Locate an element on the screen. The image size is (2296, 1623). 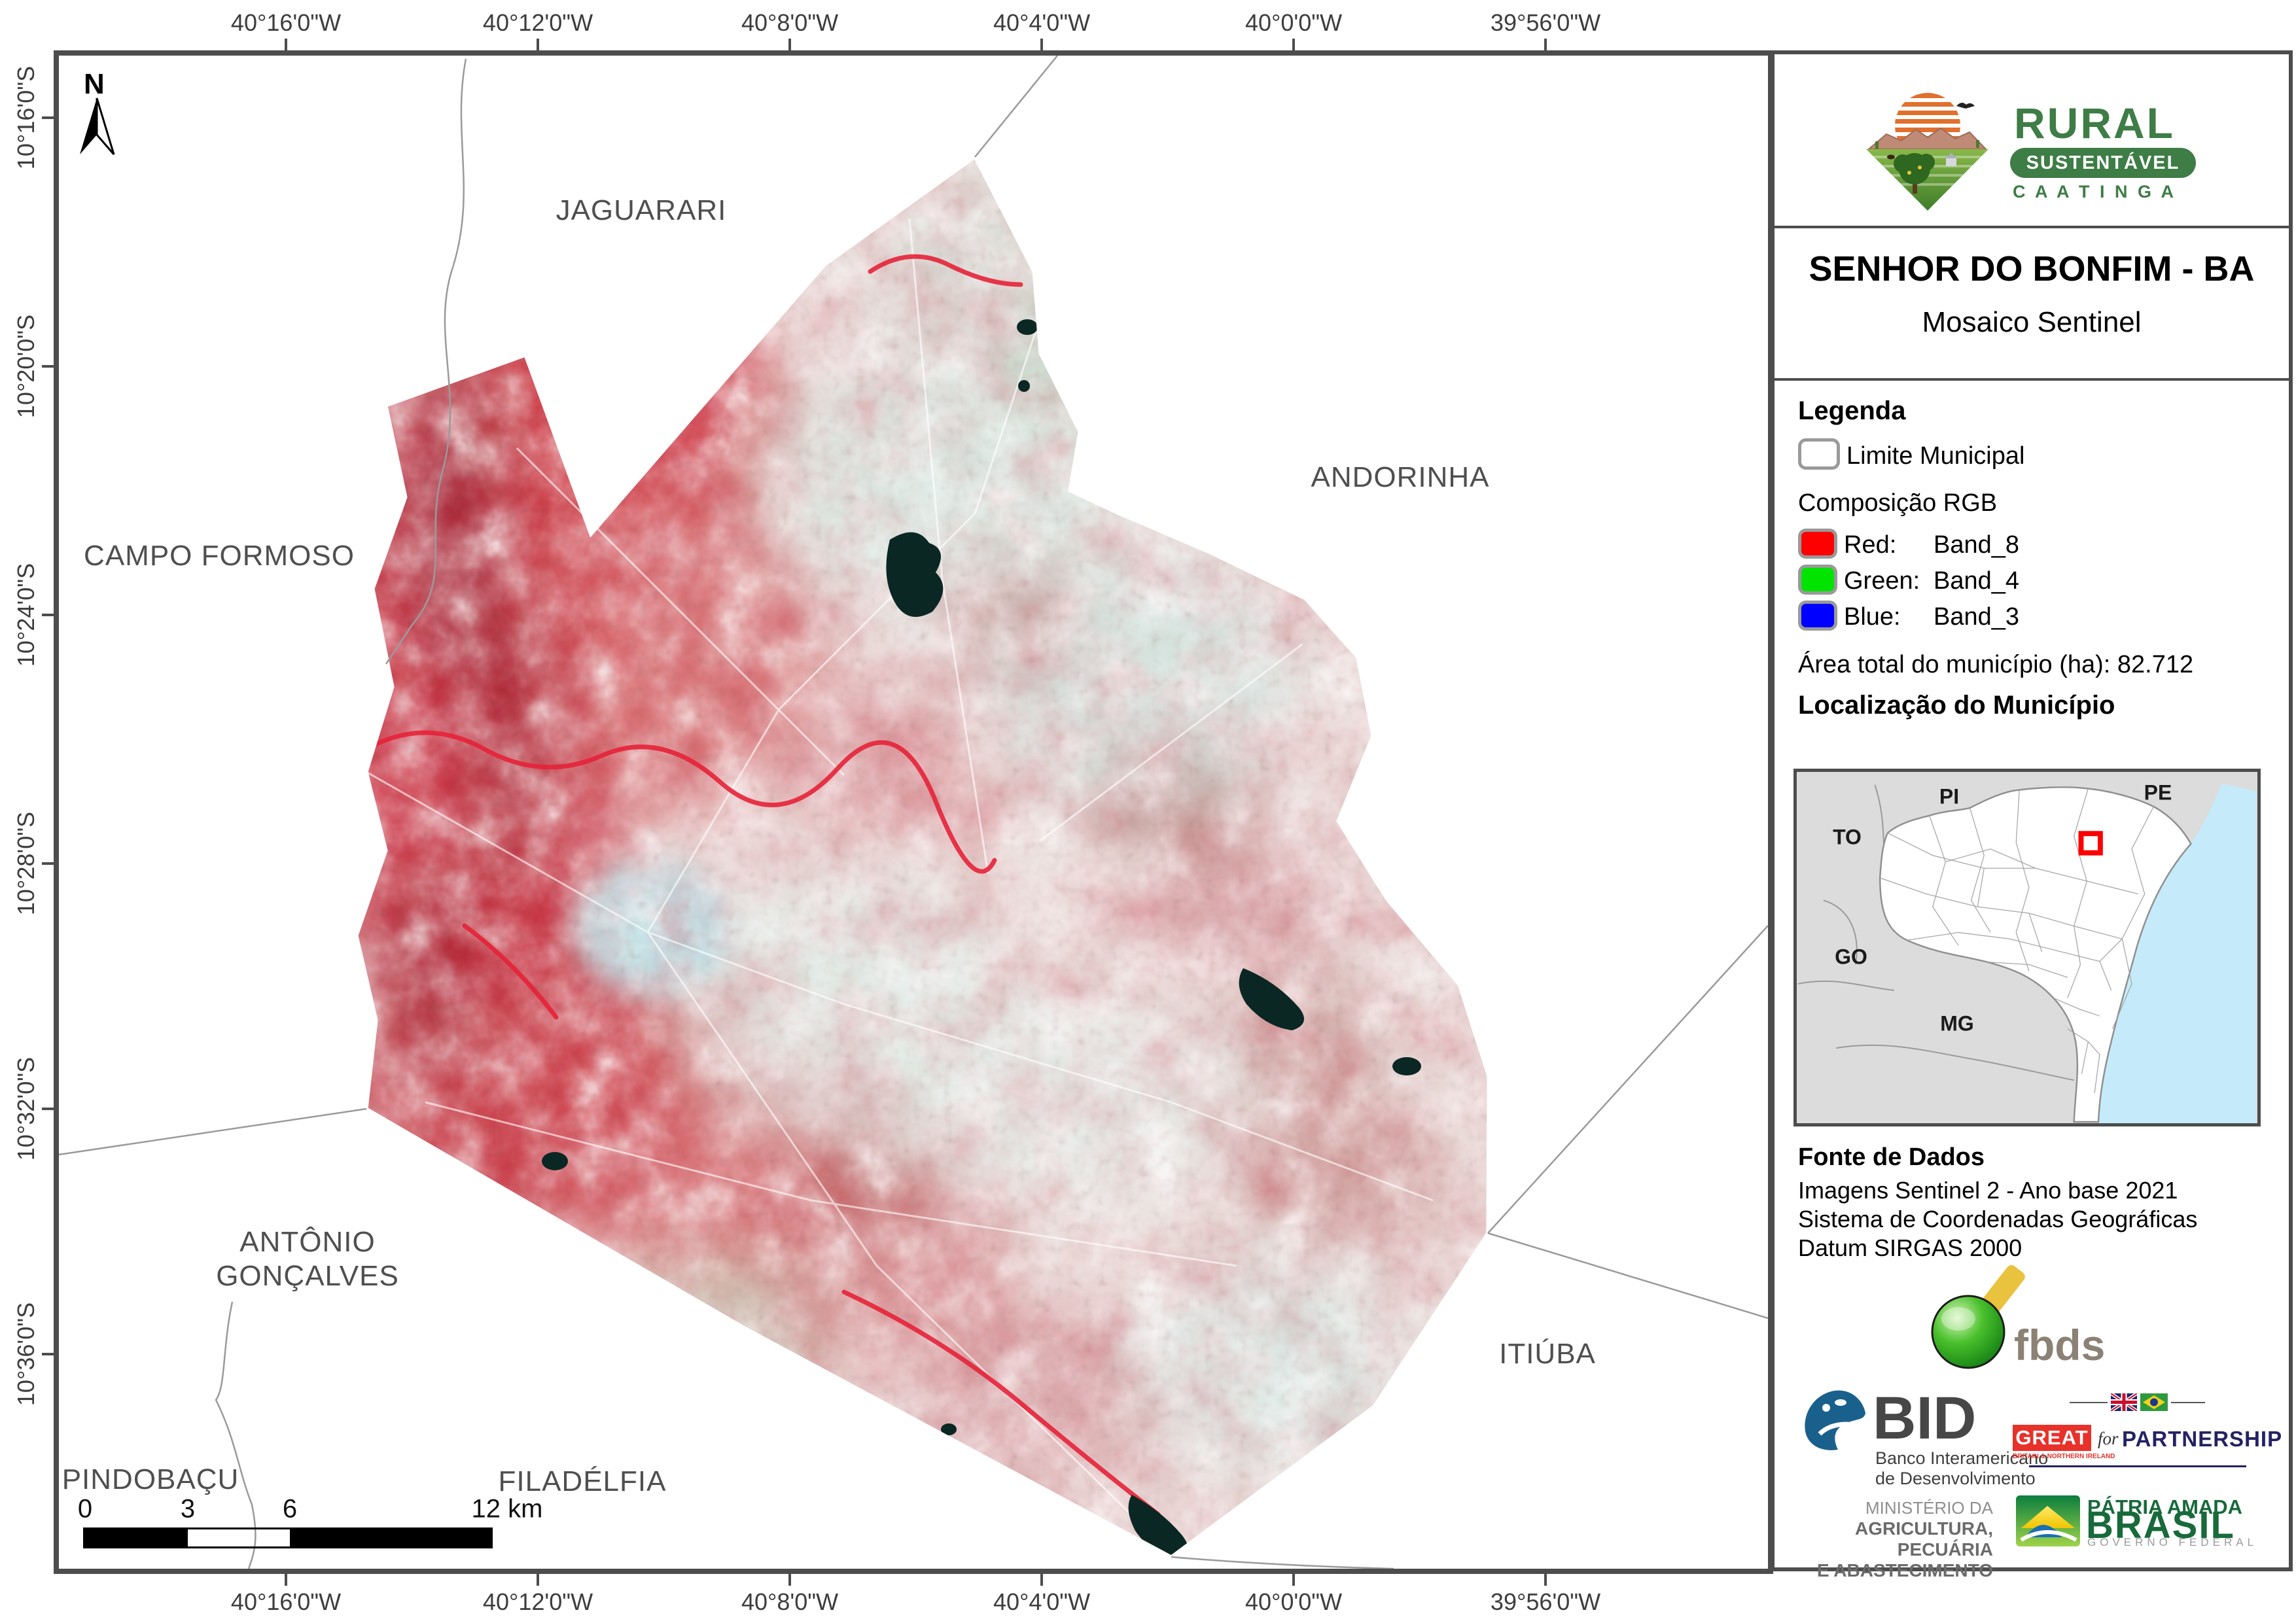
scalebar-label-3: 3 is located at coordinates (188, 1509).